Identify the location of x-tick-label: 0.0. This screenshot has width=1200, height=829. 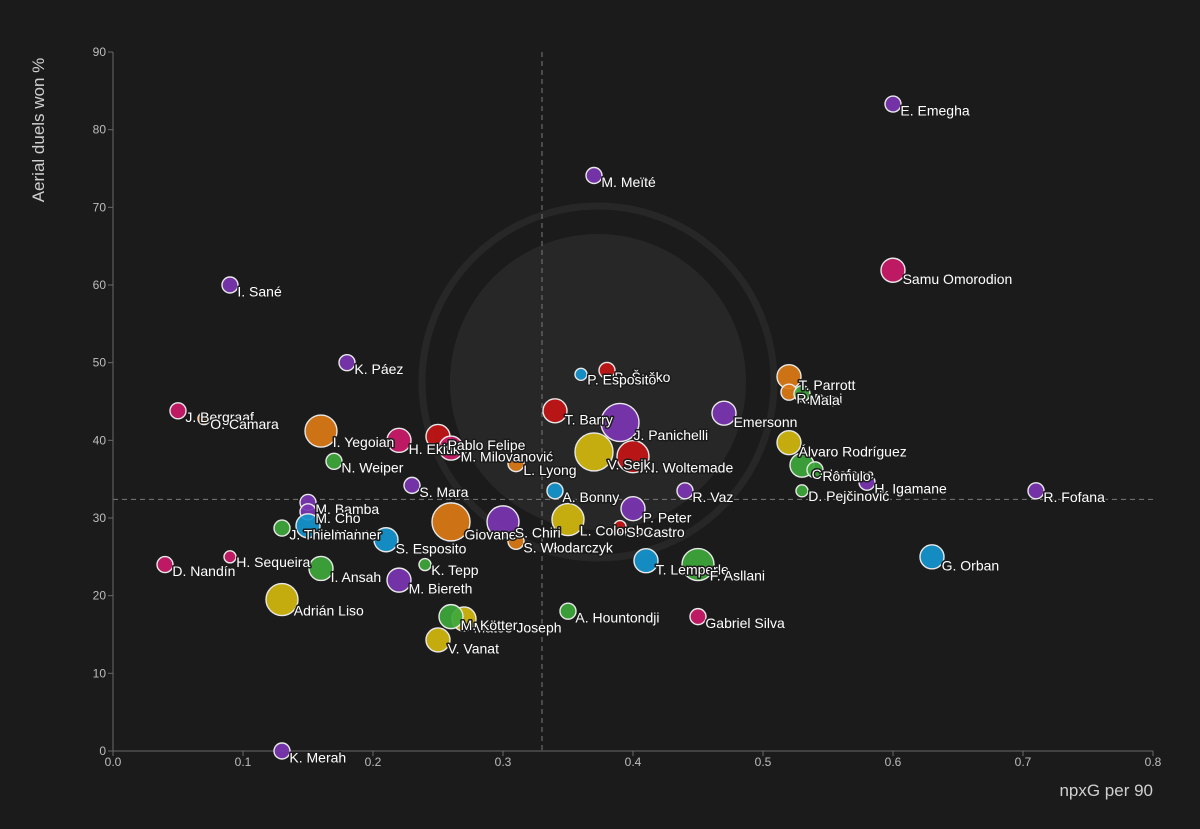
(113, 762).